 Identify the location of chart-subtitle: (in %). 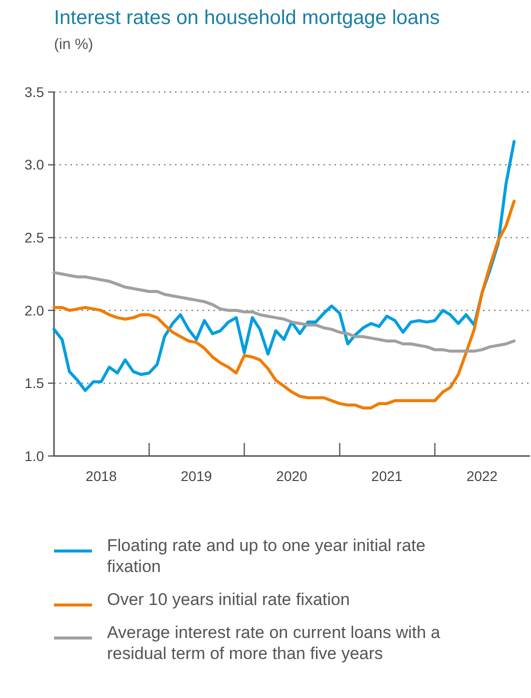
(74, 44).